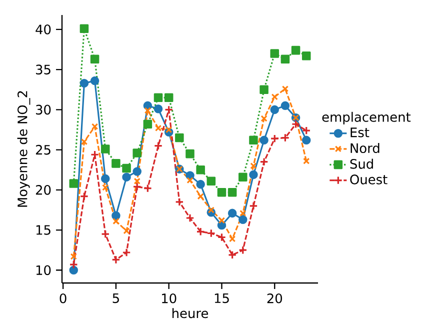 This screenshot has height=335, width=445. I want to click on legend-label: Est, so click(360, 133).